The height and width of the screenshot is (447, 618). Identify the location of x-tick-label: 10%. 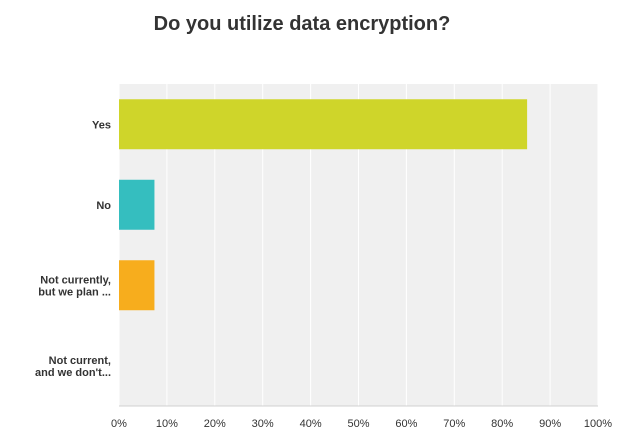
(167, 424).